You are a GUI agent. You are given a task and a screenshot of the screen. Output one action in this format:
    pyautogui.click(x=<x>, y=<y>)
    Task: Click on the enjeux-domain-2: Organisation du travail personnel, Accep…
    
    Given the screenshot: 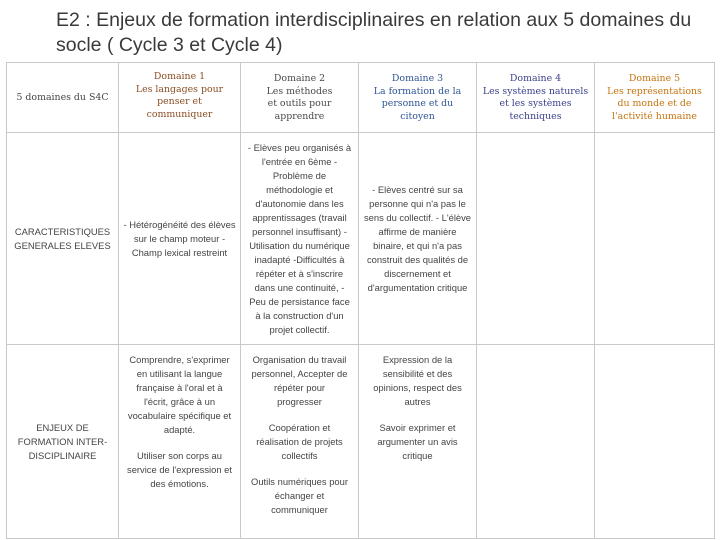 What is the action you would take?
    pyautogui.click(x=299, y=441)
    